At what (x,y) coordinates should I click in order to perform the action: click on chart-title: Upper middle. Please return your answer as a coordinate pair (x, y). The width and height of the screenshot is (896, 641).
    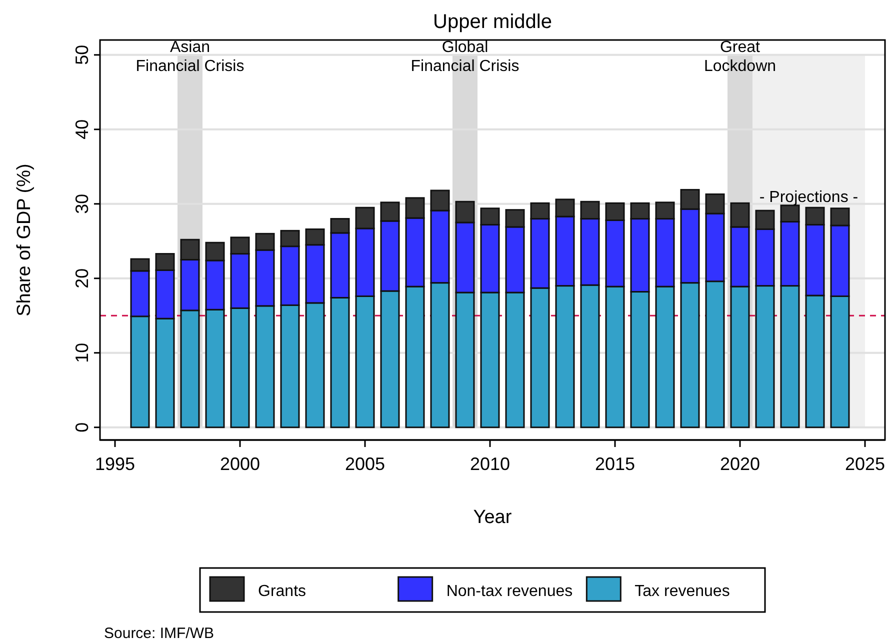
    Looking at the image, I should click on (492, 22).